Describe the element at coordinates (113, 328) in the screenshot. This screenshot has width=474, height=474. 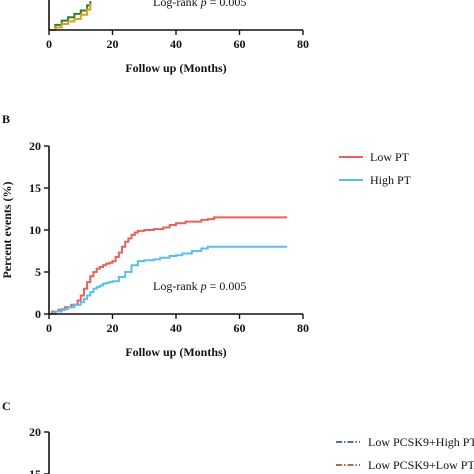
I see `panel-b-x-tick-label-20: 20` at that location.